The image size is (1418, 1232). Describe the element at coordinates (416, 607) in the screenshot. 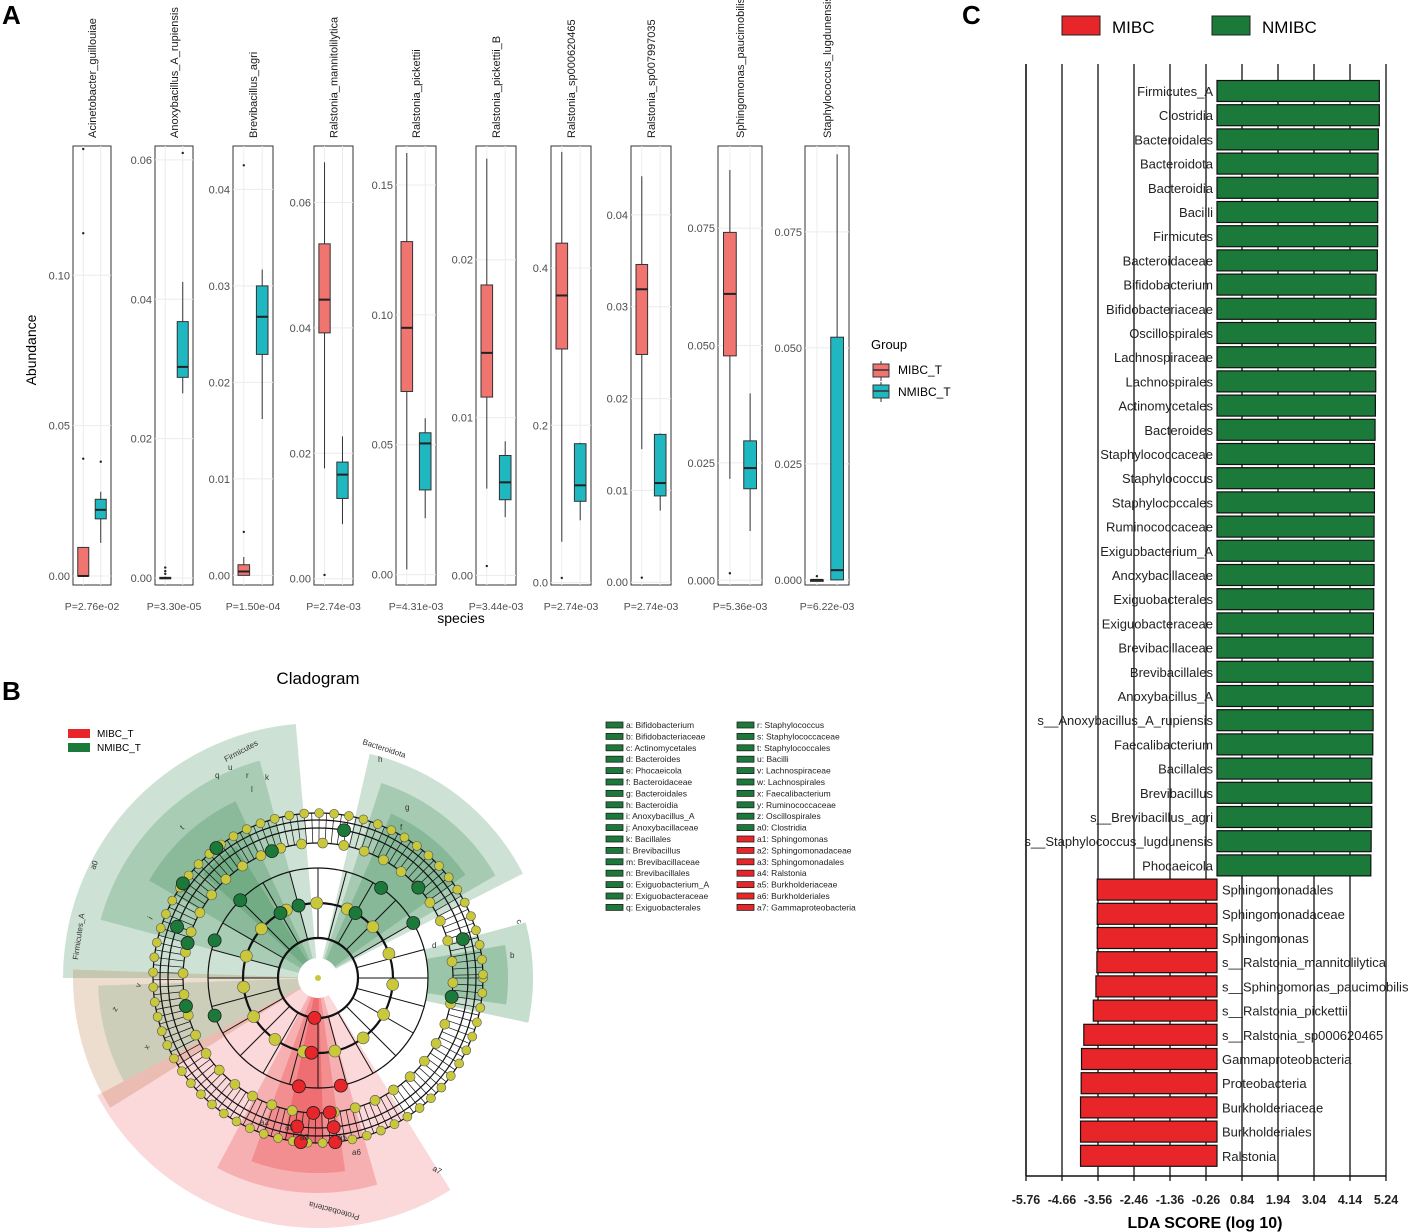

I see `a-pvalue: P=4.31e-03` at that location.